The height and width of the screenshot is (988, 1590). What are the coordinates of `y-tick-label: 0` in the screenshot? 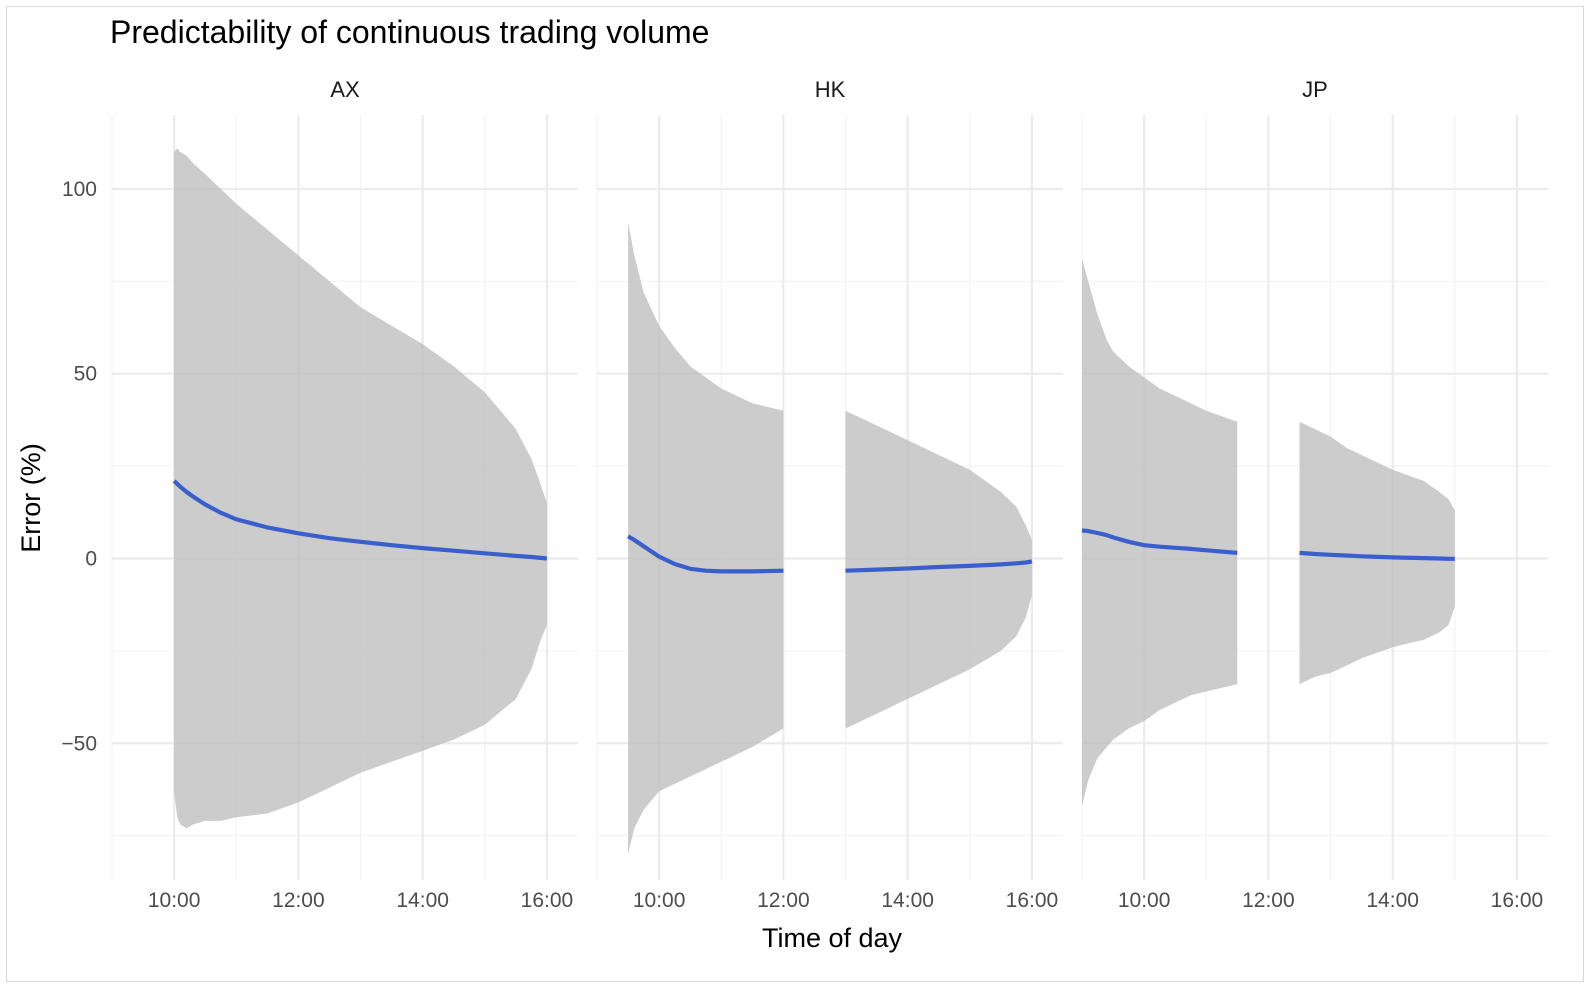 It's located at (91, 558).